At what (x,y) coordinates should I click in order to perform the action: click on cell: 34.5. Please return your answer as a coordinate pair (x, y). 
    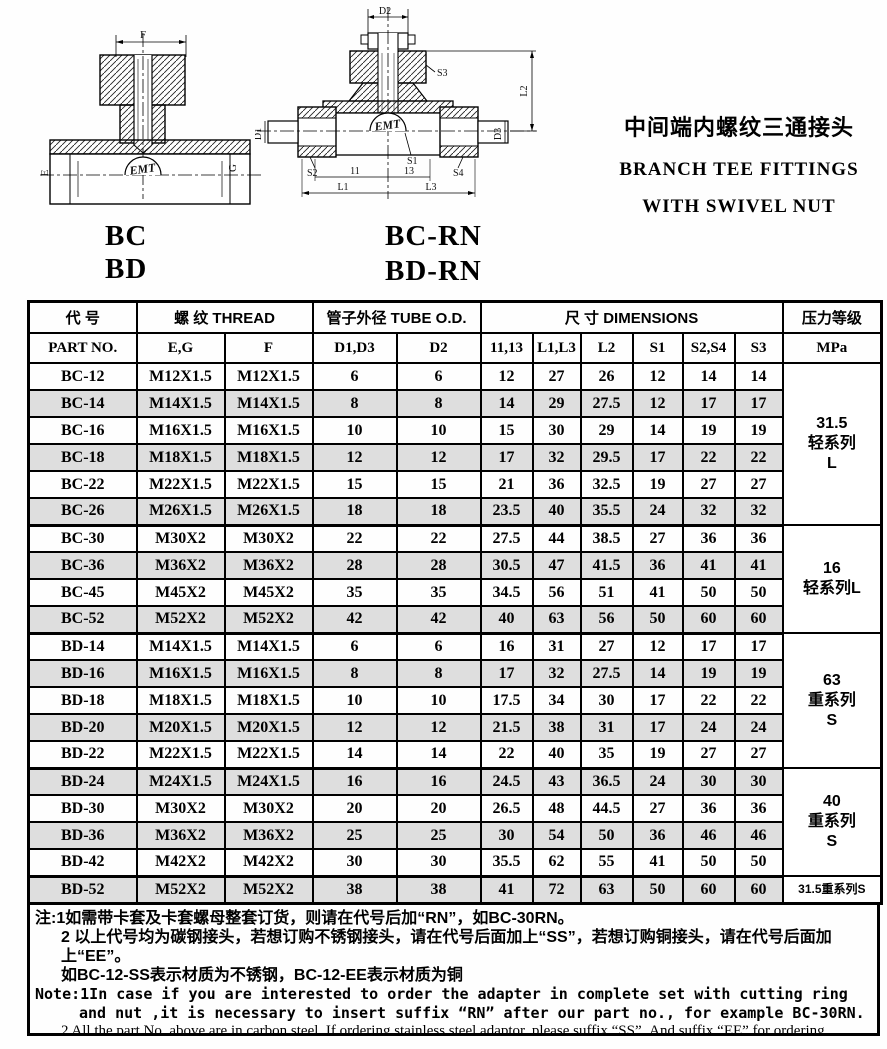
    Looking at the image, I should click on (506, 592).